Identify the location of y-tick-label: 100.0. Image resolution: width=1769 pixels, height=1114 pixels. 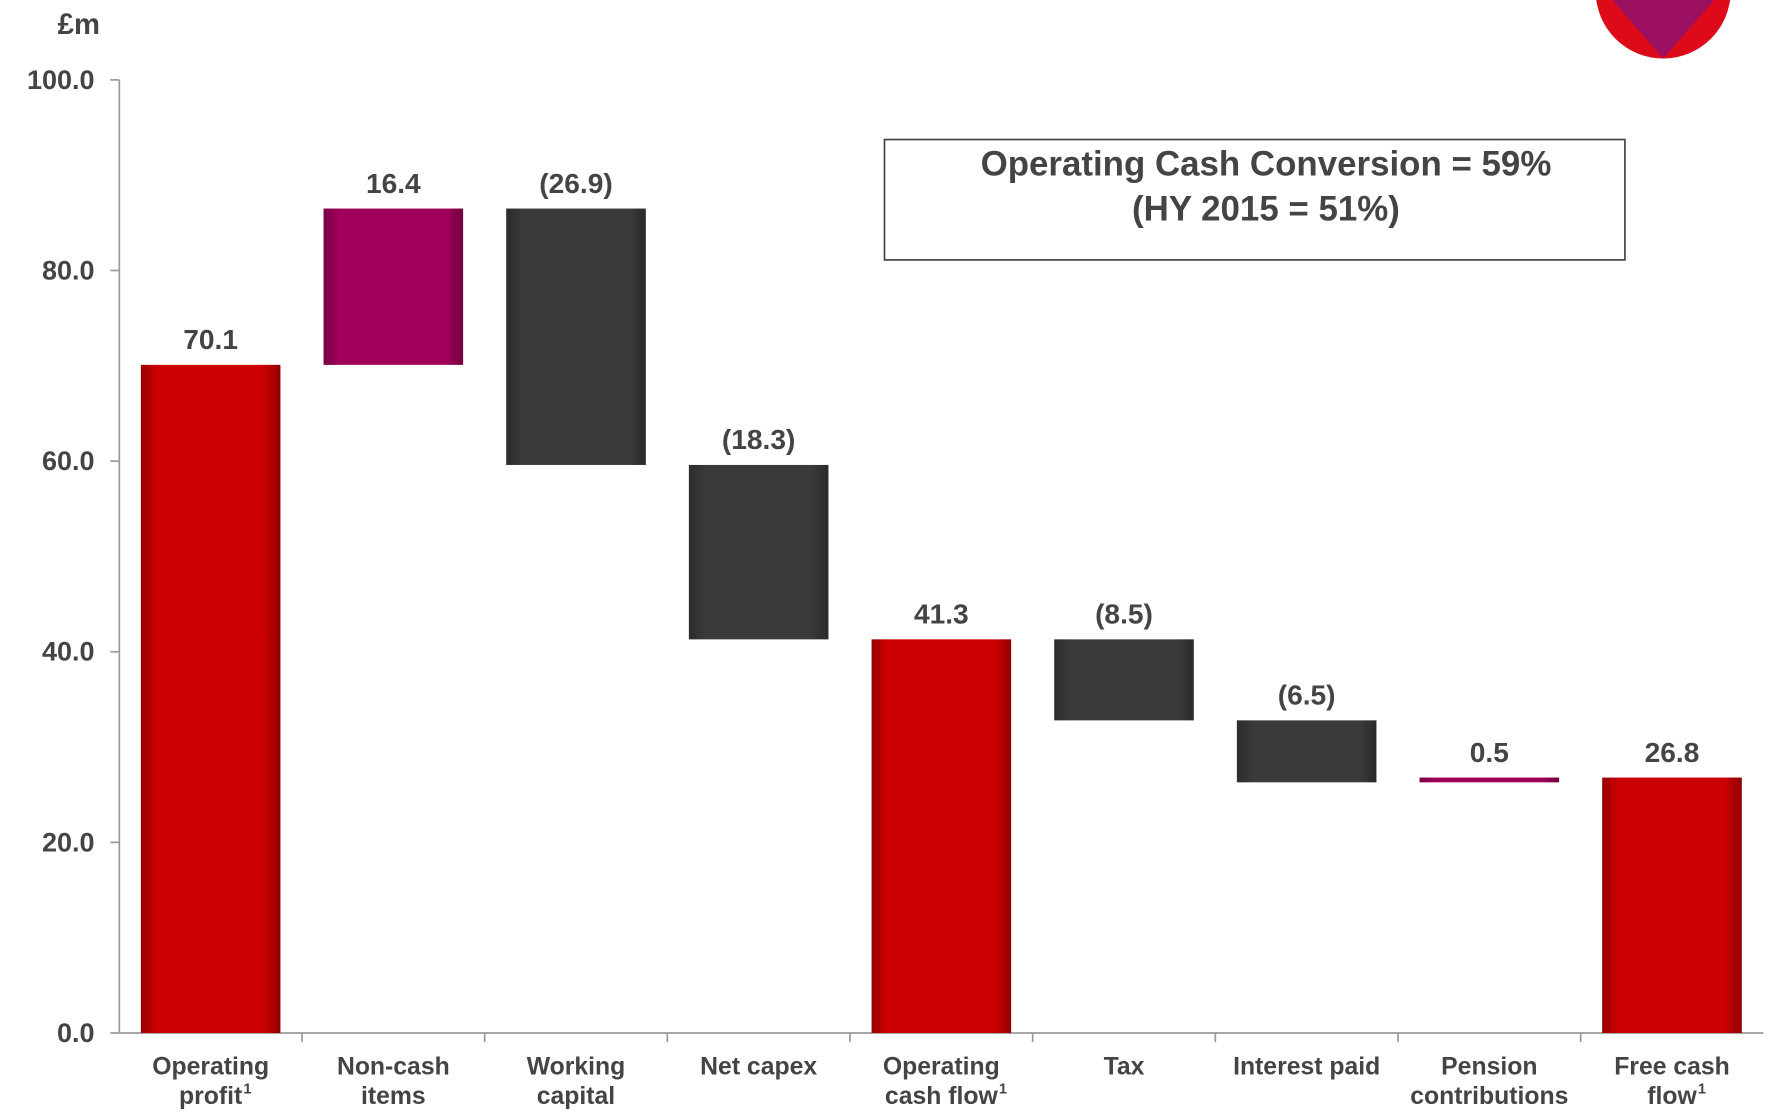
(61, 80).